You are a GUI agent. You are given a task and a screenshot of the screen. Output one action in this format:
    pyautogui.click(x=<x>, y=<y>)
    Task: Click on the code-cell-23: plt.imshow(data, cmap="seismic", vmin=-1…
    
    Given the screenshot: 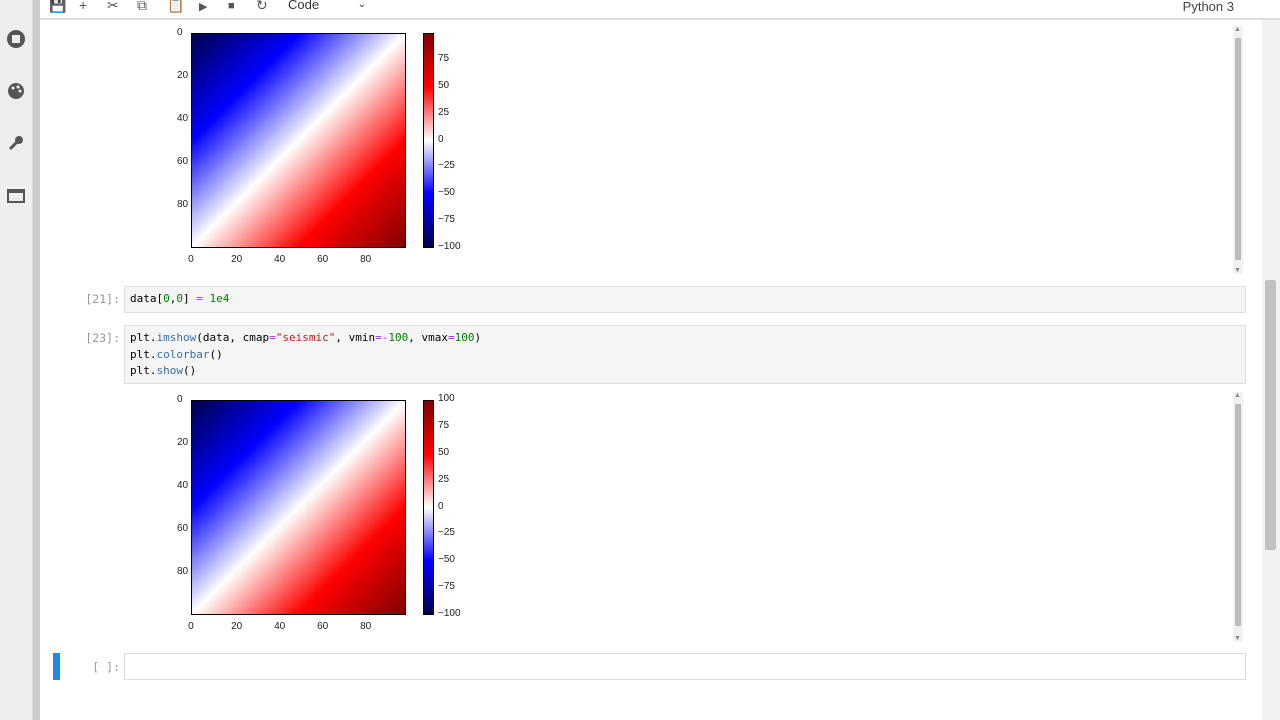 What is the action you would take?
    pyautogui.click(x=685, y=354)
    